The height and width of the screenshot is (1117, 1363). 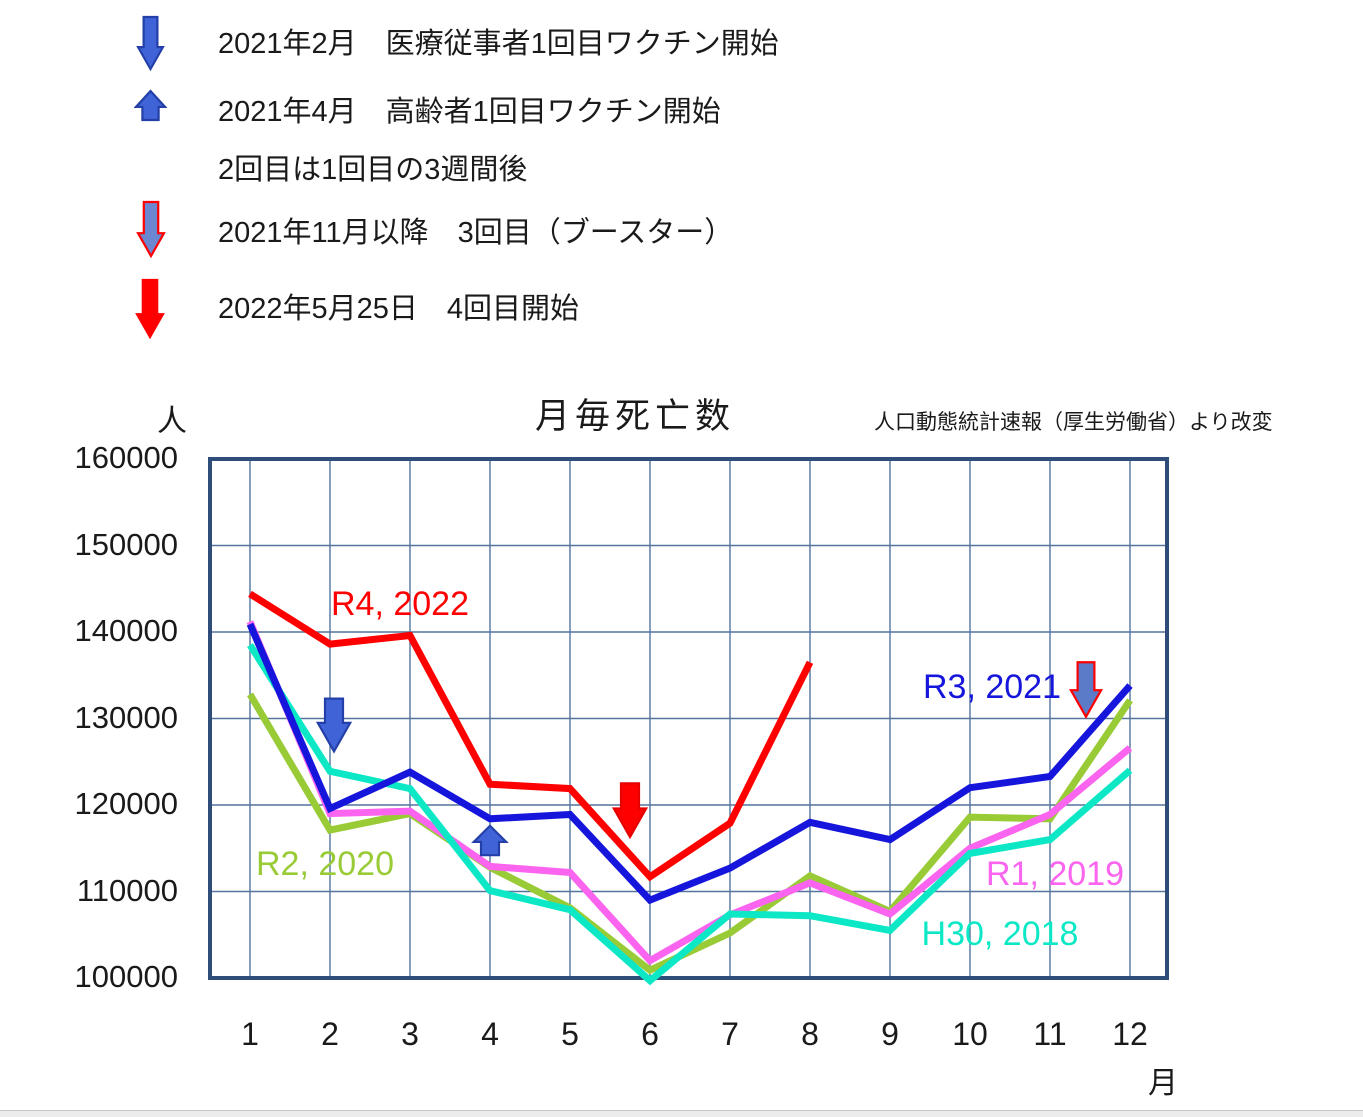 What do you see at coordinates (172, 421) in the screenshot?
I see `y-axis-unit-label: 人` at bounding box center [172, 421].